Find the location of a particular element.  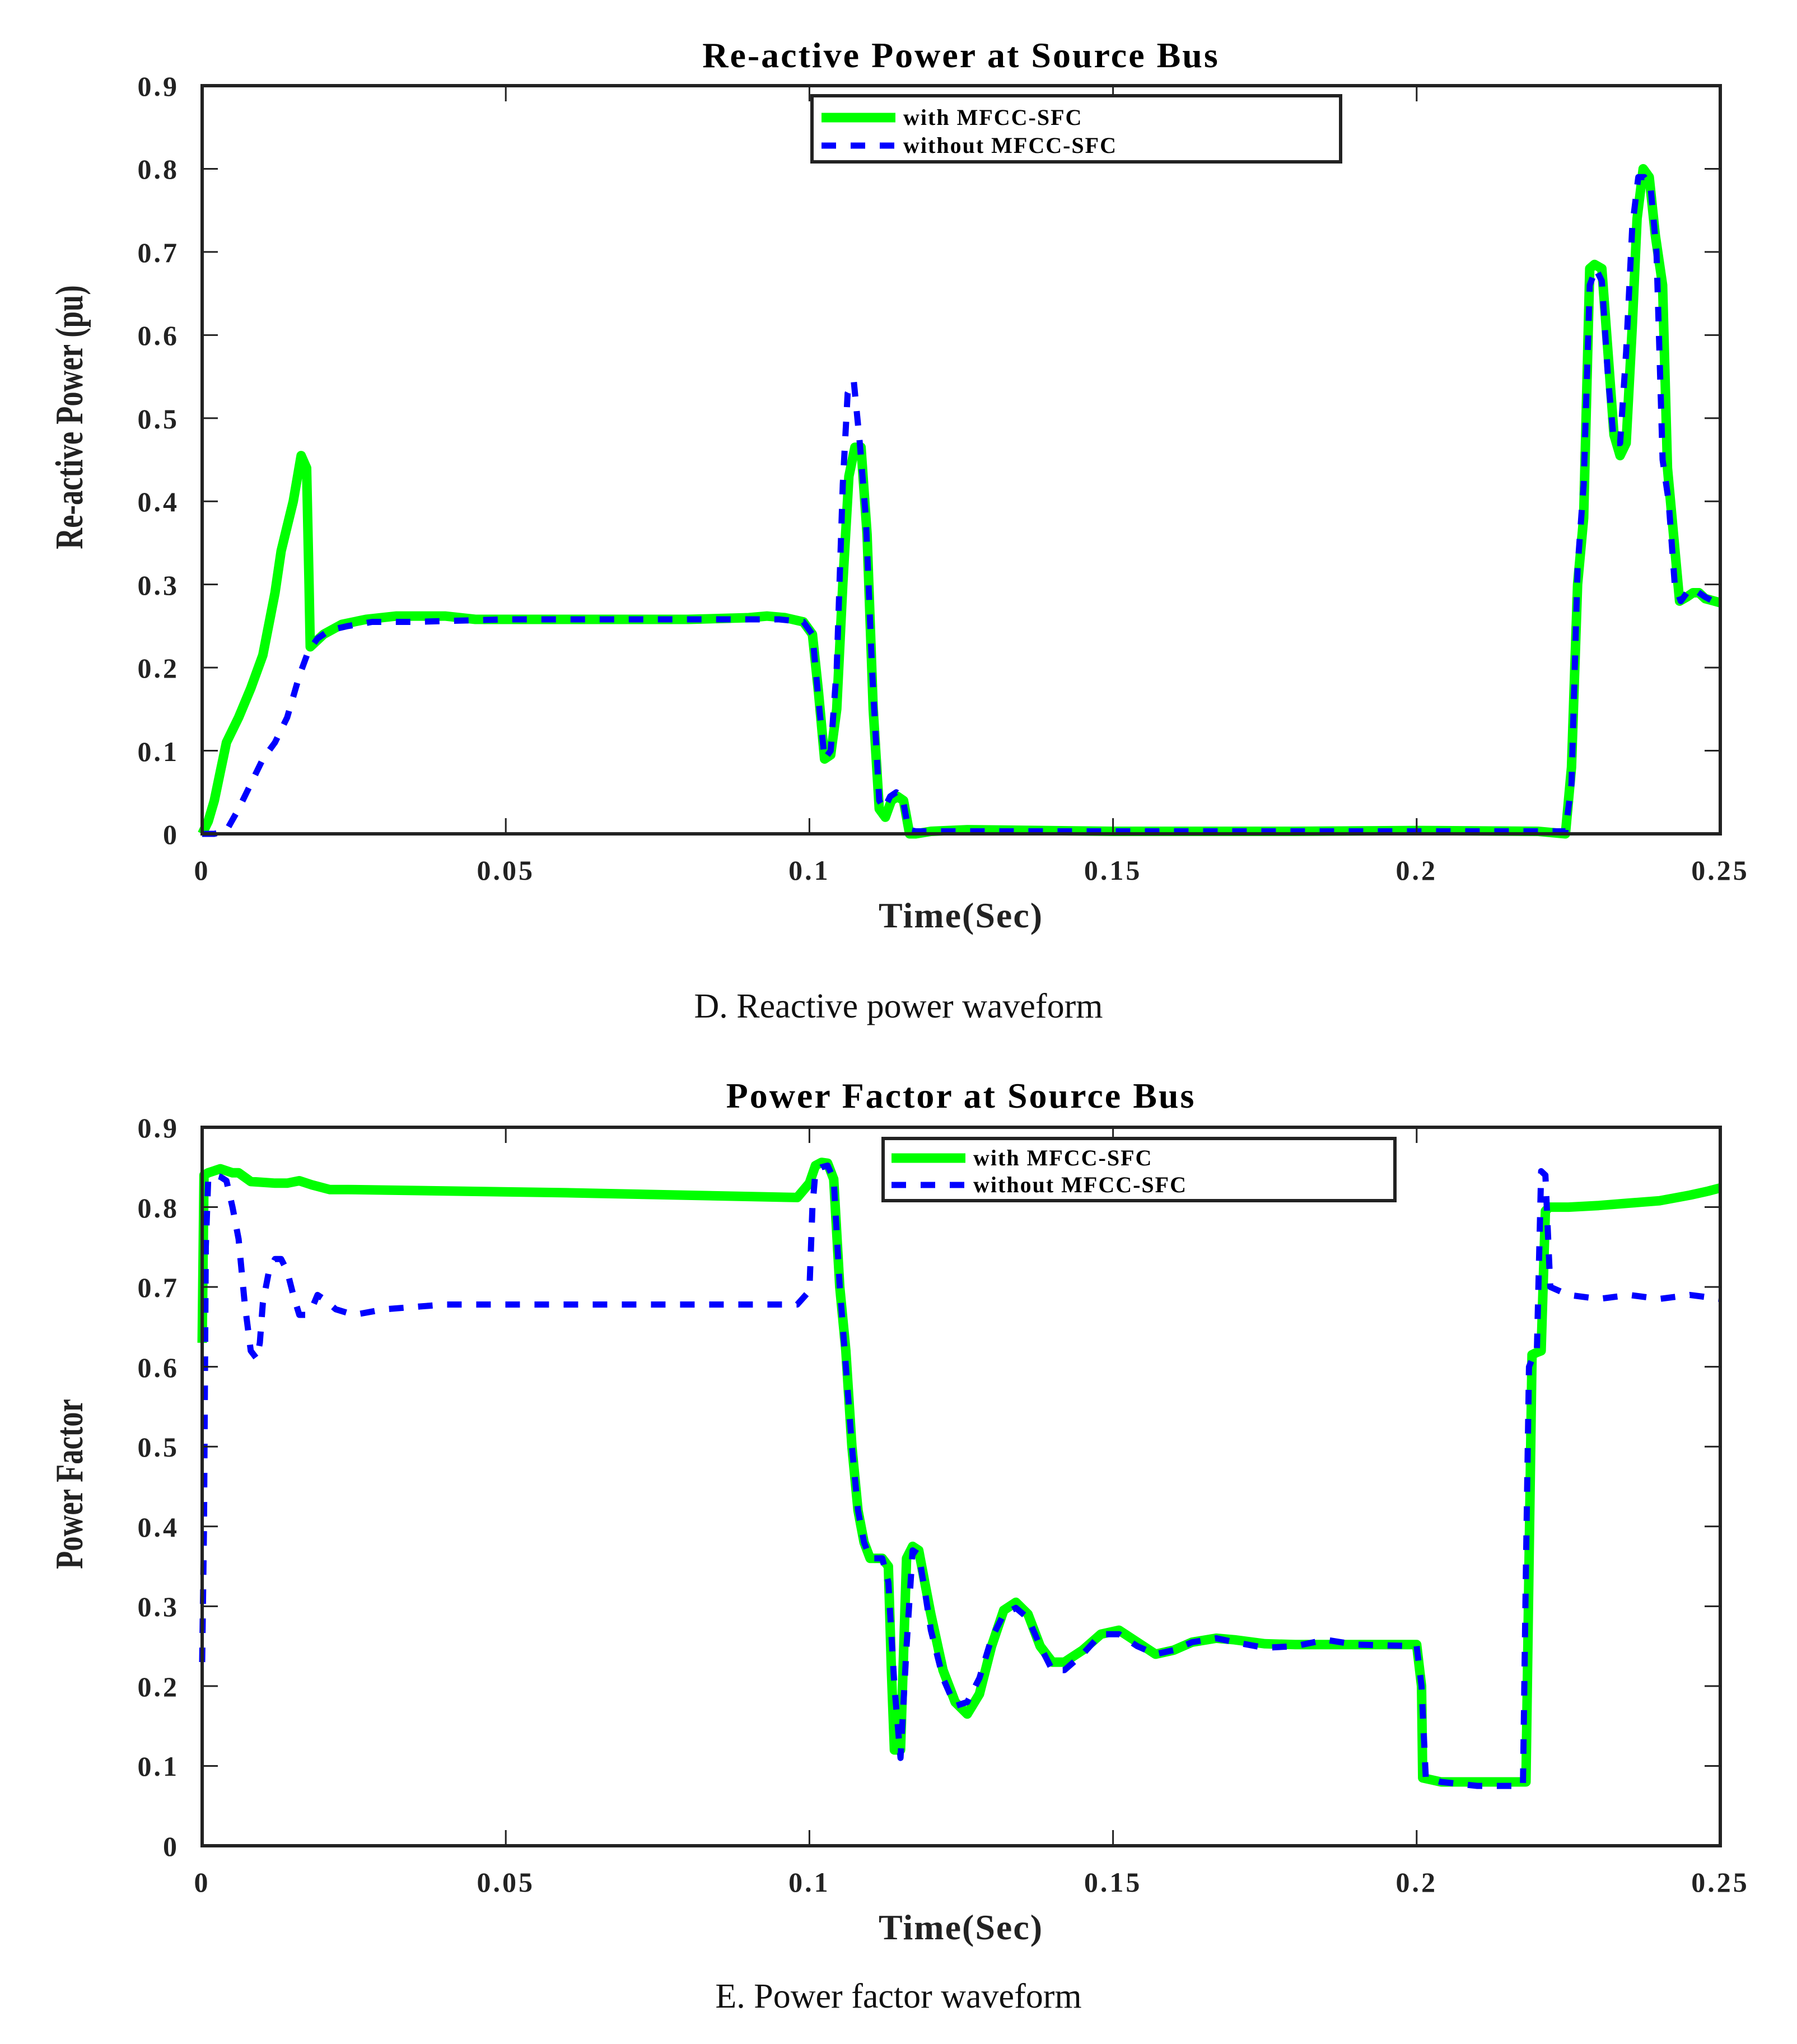

figure-caption: E. Power factor waveform is located at coordinates (898, 1996).